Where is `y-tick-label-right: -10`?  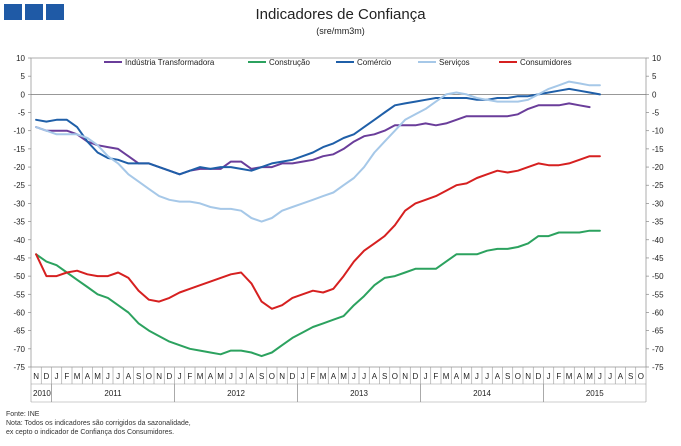
y-tick-label-right: -10 is located at coordinates (658, 131).